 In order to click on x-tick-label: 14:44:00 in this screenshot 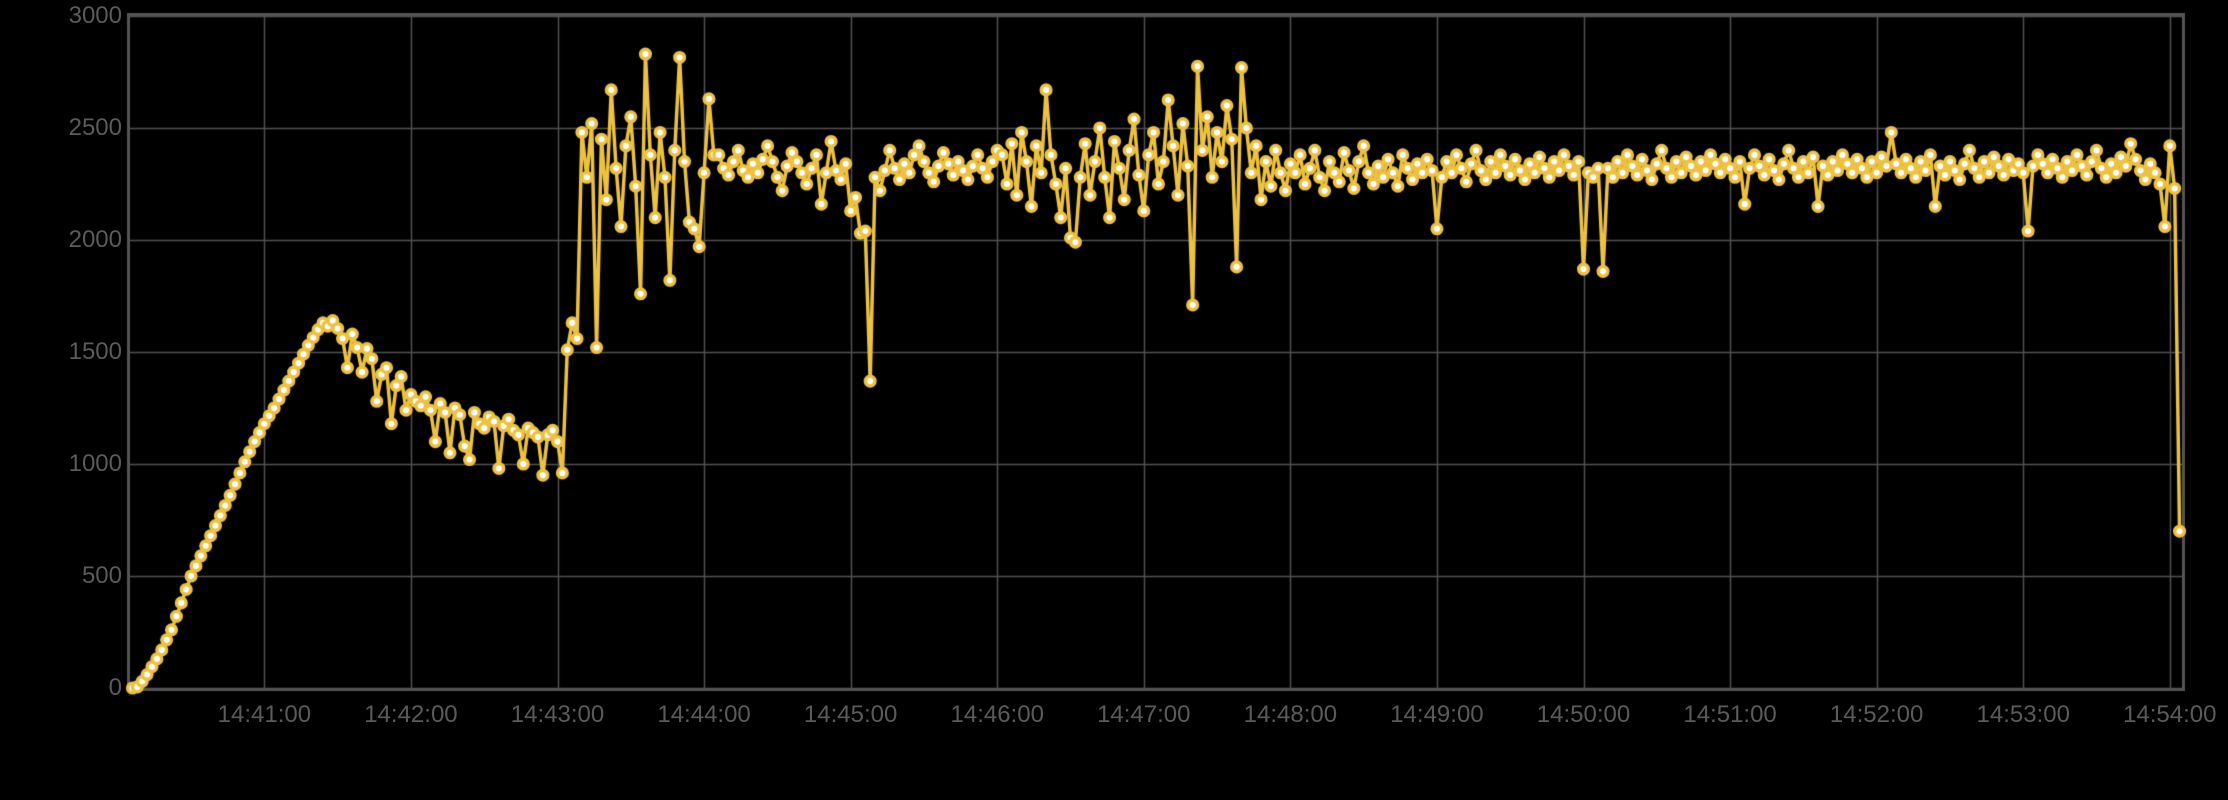, I will do `click(704, 714)`.